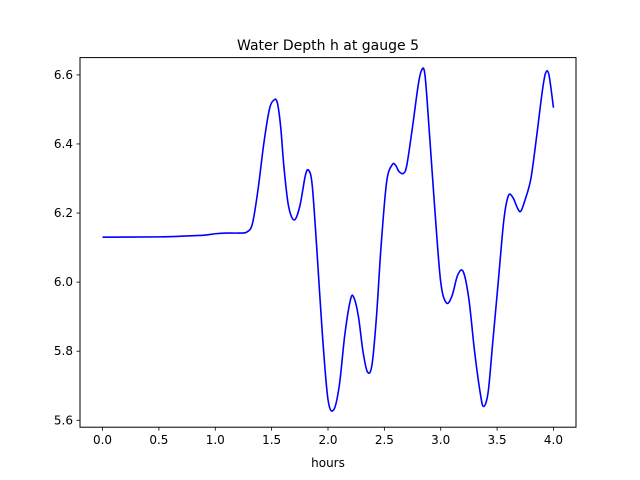 The image size is (640, 480). I want to click on y-tick-label: 6.0, so click(63, 282).